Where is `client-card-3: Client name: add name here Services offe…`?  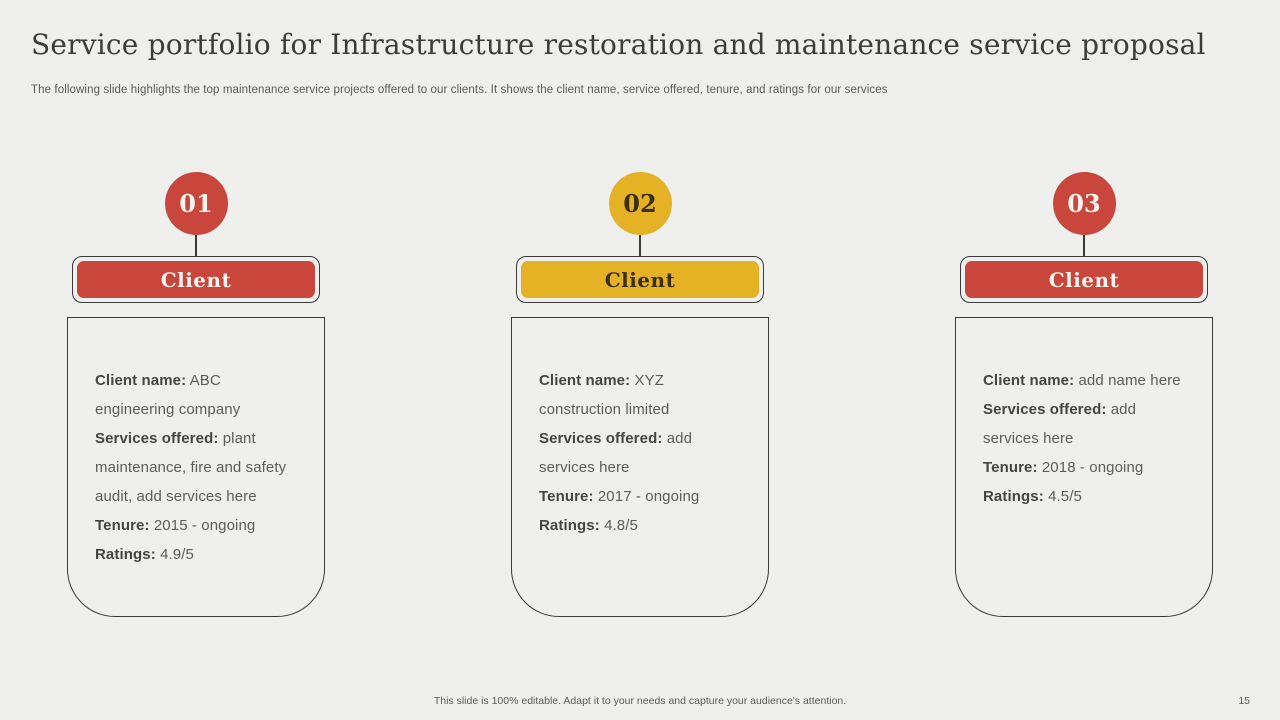
client-card-3: Client name: add name here Services offe… is located at coordinates (1084, 467).